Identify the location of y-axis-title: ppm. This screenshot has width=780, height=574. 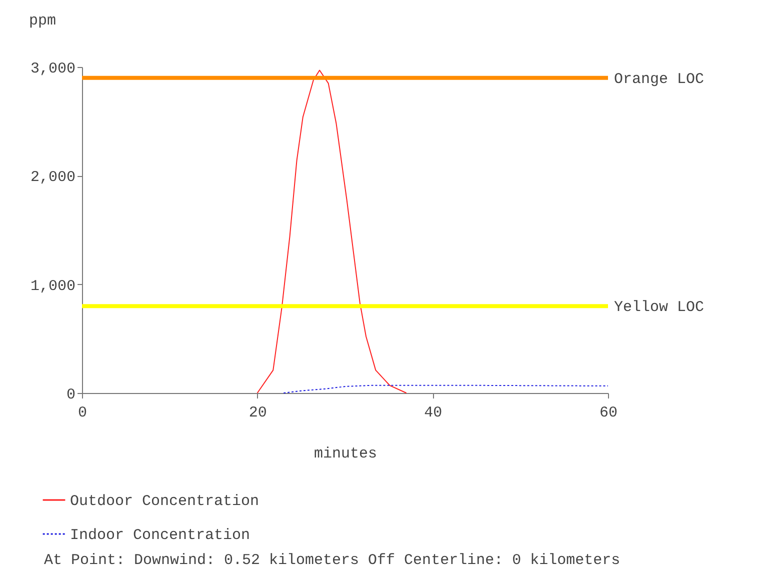
(42, 21).